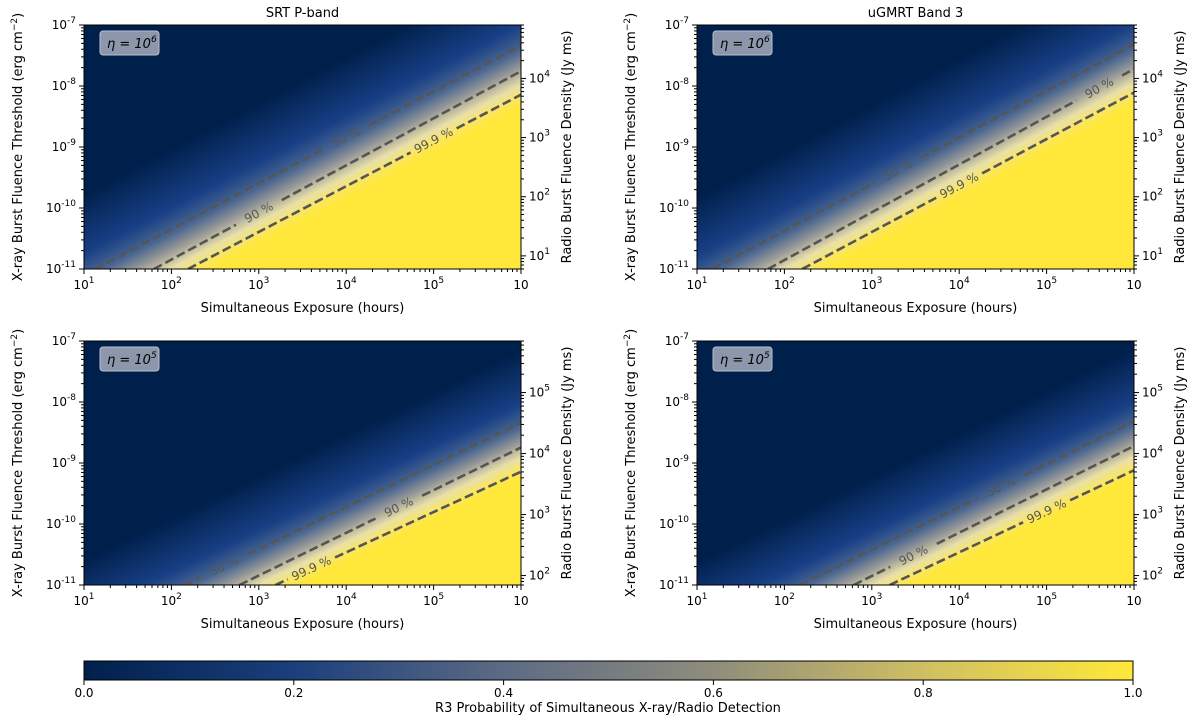  Describe the element at coordinates (15, 340) in the screenshot. I see `y-axis-label-sup: −2` at that location.